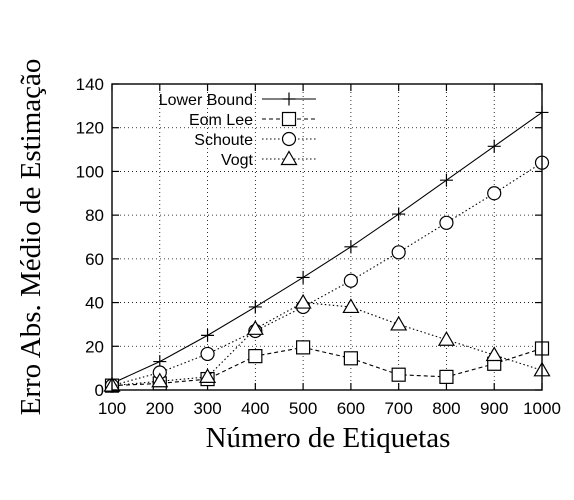 This screenshot has height=500, width=574. What do you see at coordinates (94, 346) in the screenshot?
I see `y-tick-label: 20` at bounding box center [94, 346].